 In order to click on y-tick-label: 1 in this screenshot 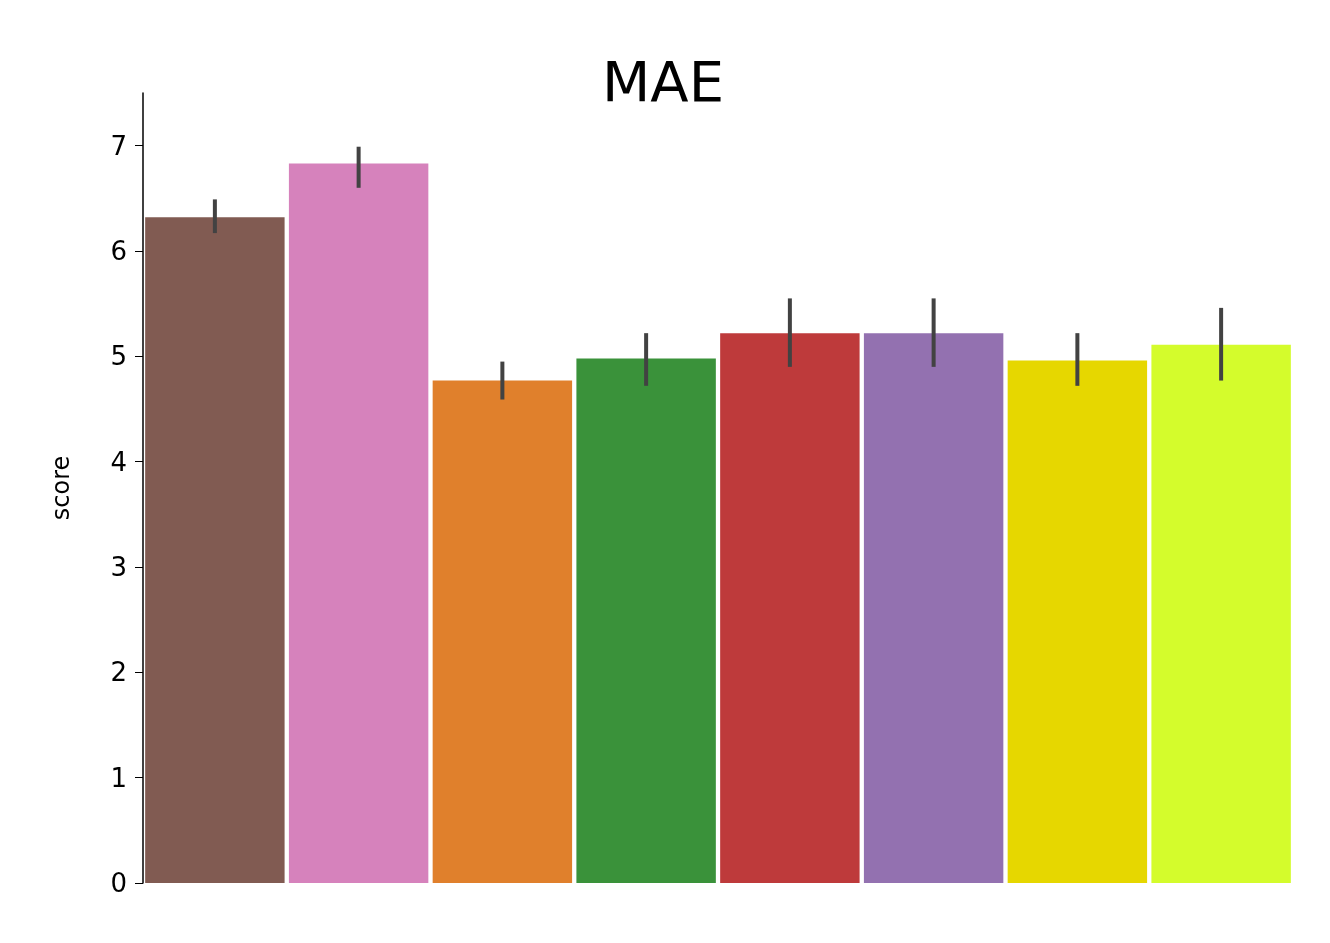, I will do `click(118, 777)`.